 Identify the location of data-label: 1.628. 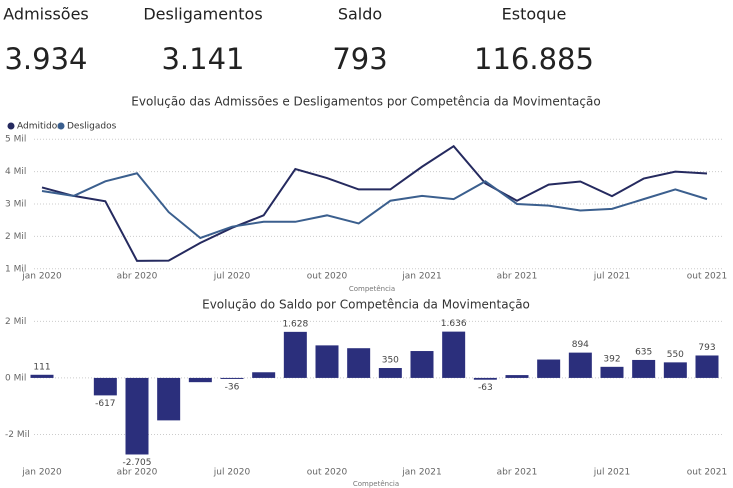
(295, 324).